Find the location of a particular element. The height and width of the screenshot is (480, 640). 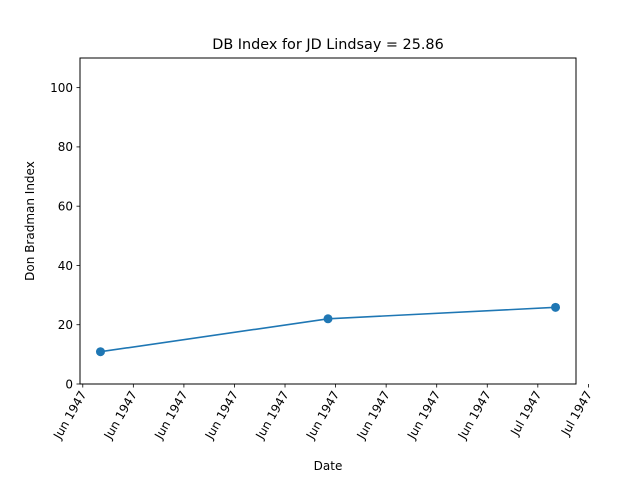

y-tick-label: 100 is located at coordinates (61, 88).